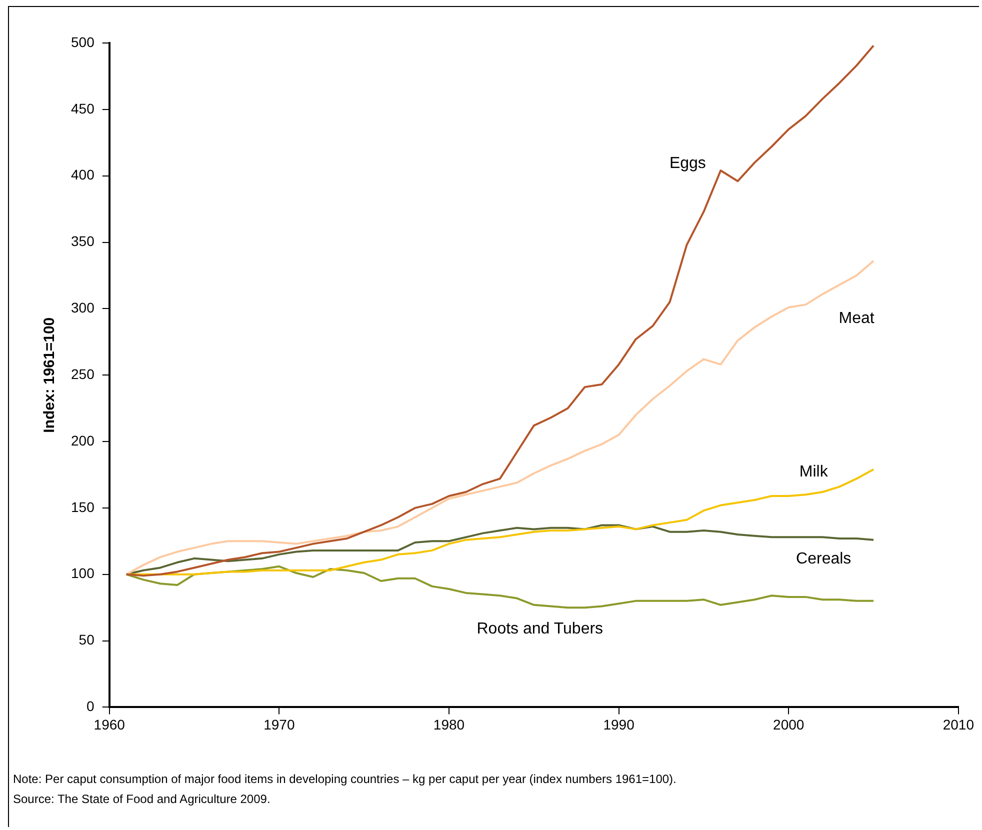  What do you see at coordinates (83, 108) in the screenshot?
I see `y-tick-label: 450` at bounding box center [83, 108].